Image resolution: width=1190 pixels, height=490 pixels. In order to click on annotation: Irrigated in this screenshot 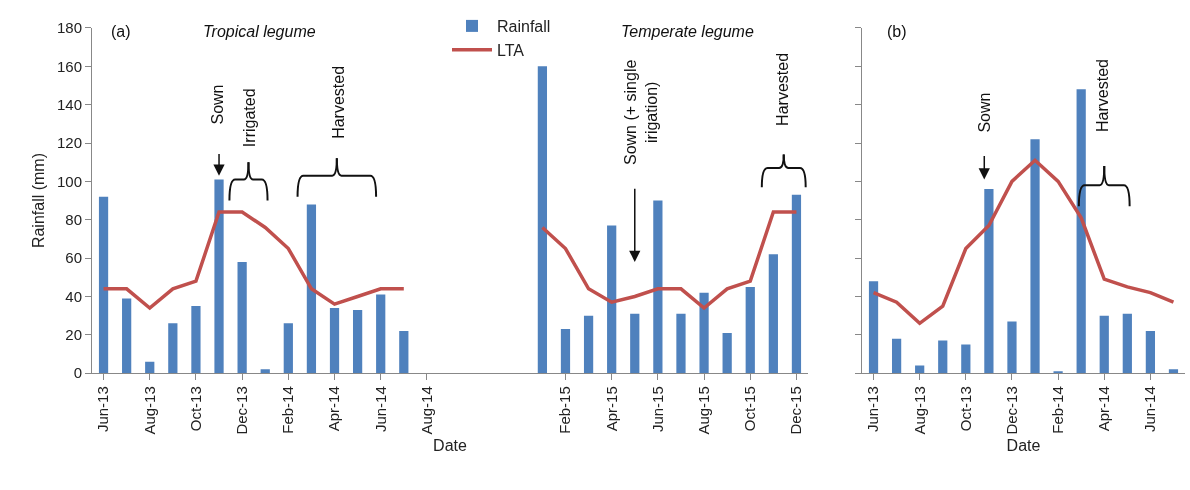, I will do `click(249, 118)`.